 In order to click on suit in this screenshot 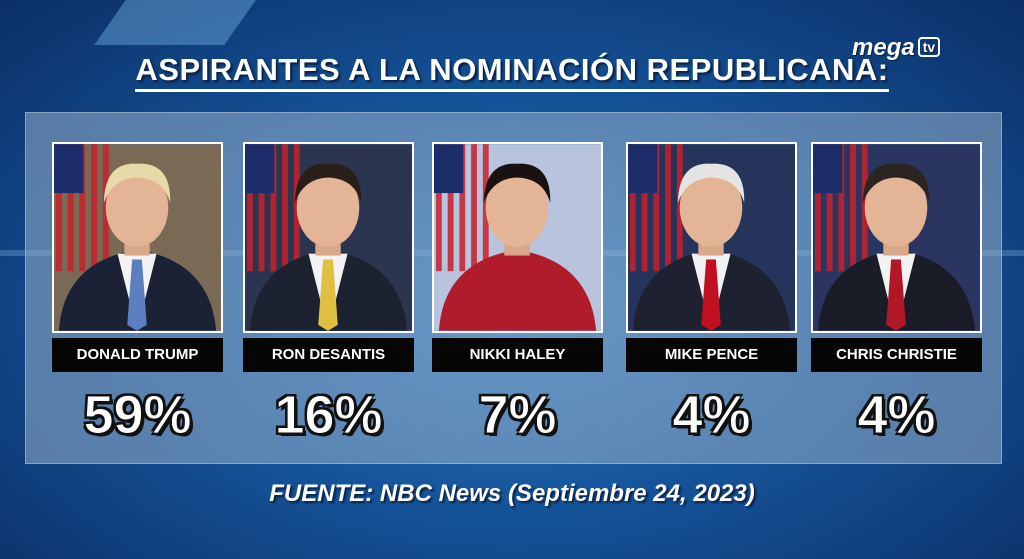, I will do `click(517, 290)`.